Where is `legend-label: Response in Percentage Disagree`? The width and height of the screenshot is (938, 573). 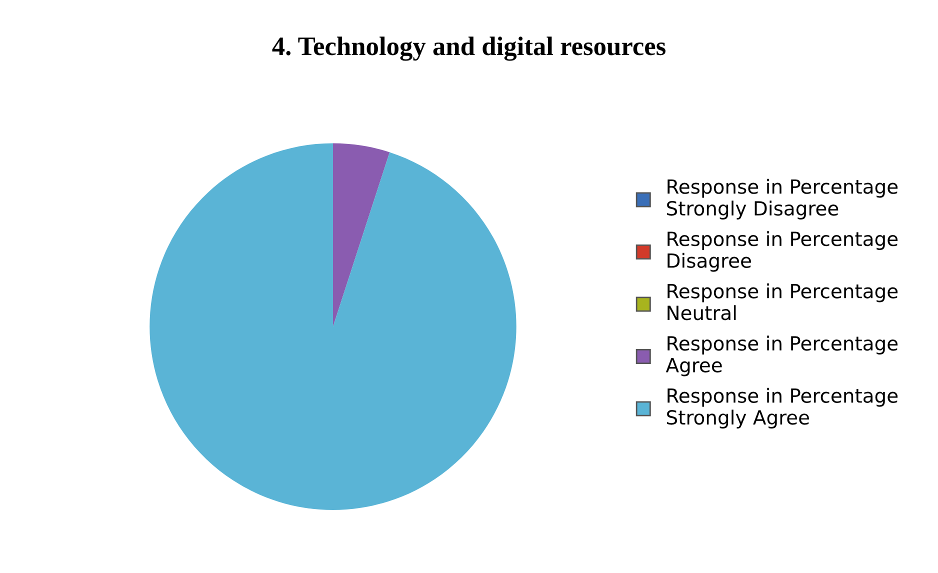 legend-label: Response in Percentage Disagree is located at coordinates (783, 251).